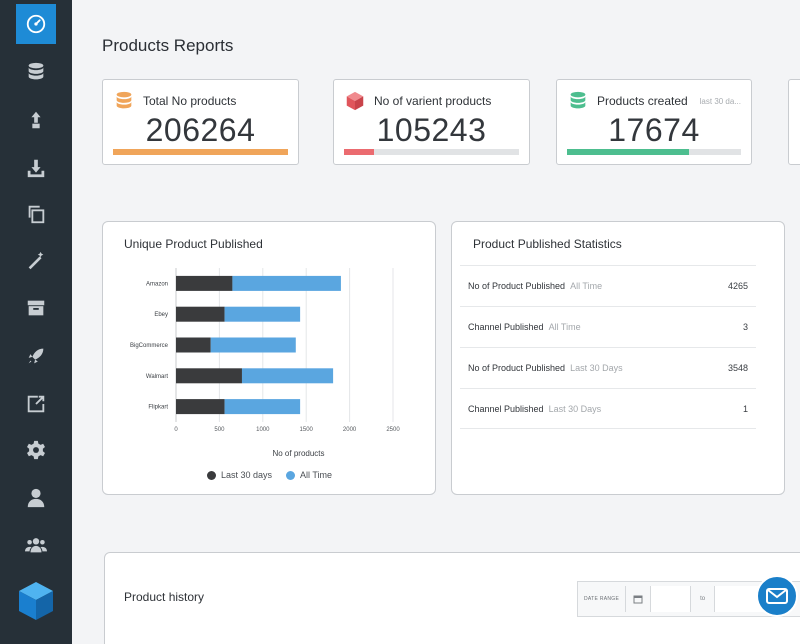  What do you see at coordinates (190, 101) in the screenshot?
I see `stat-label: Total No products` at bounding box center [190, 101].